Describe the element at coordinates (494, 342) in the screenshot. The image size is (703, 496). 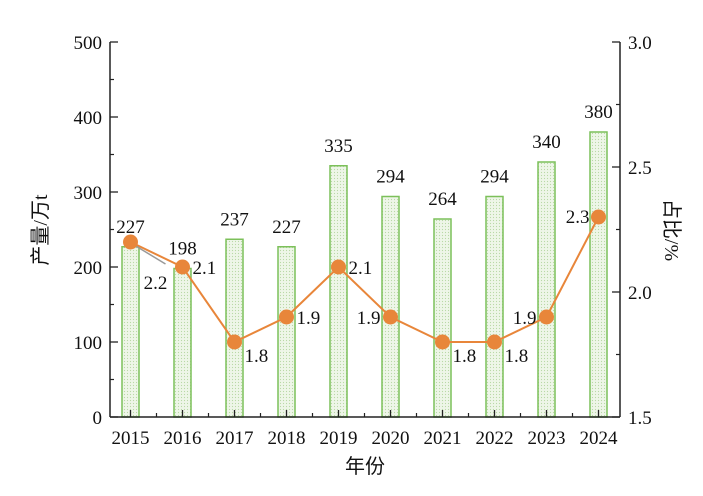
I see `point-2022` at that location.